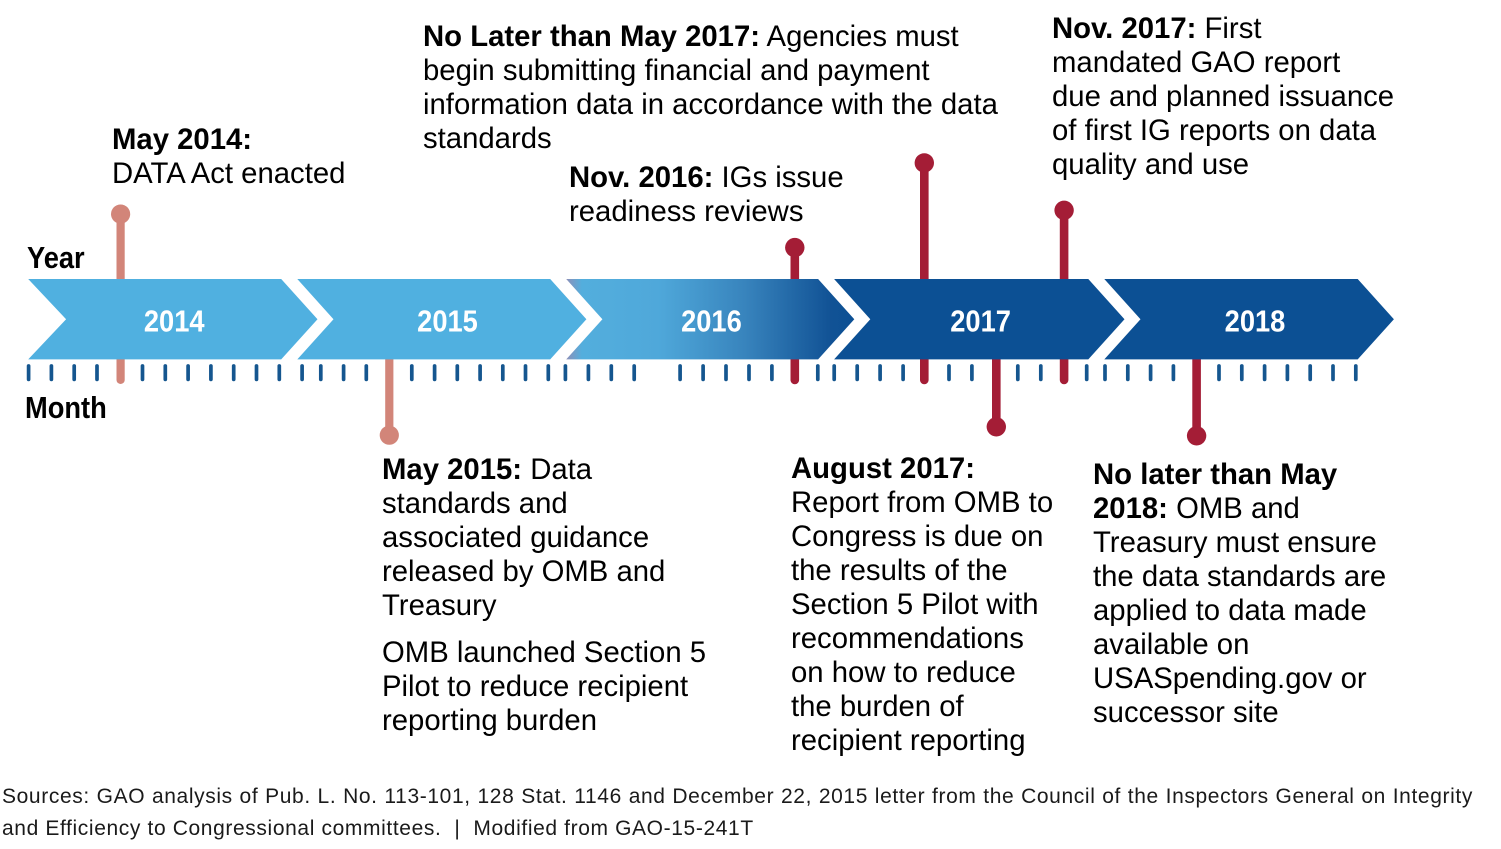 The height and width of the screenshot is (849, 1501). What do you see at coordinates (980, 322) in the screenshot?
I see `svg-text: 2017` at bounding box center [980, 322].